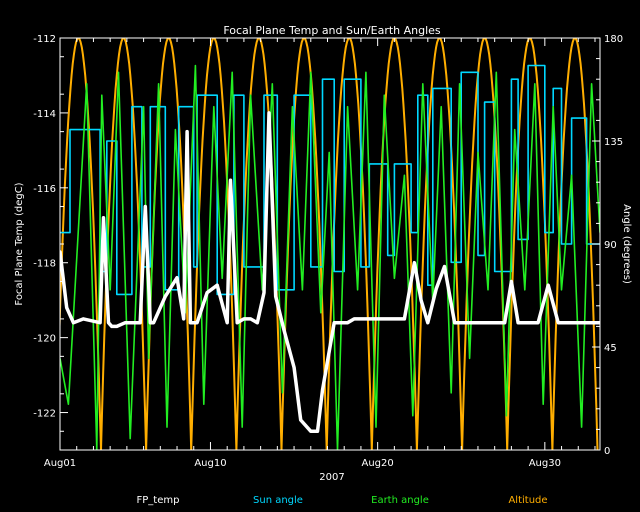 The width and height of the screenshot is (640, 512). Describe the element at coordinates (378, 463) in the screenshot. I see `x-tick-label: Aug20` at that location.